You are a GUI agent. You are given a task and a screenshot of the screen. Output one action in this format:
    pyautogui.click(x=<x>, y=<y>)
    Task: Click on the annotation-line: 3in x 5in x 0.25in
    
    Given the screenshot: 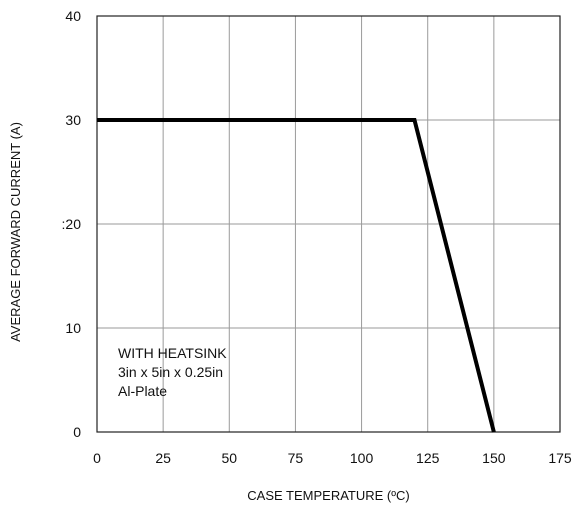 What is the action you would take?
    pyautogui.click(x=170, y=372)
    